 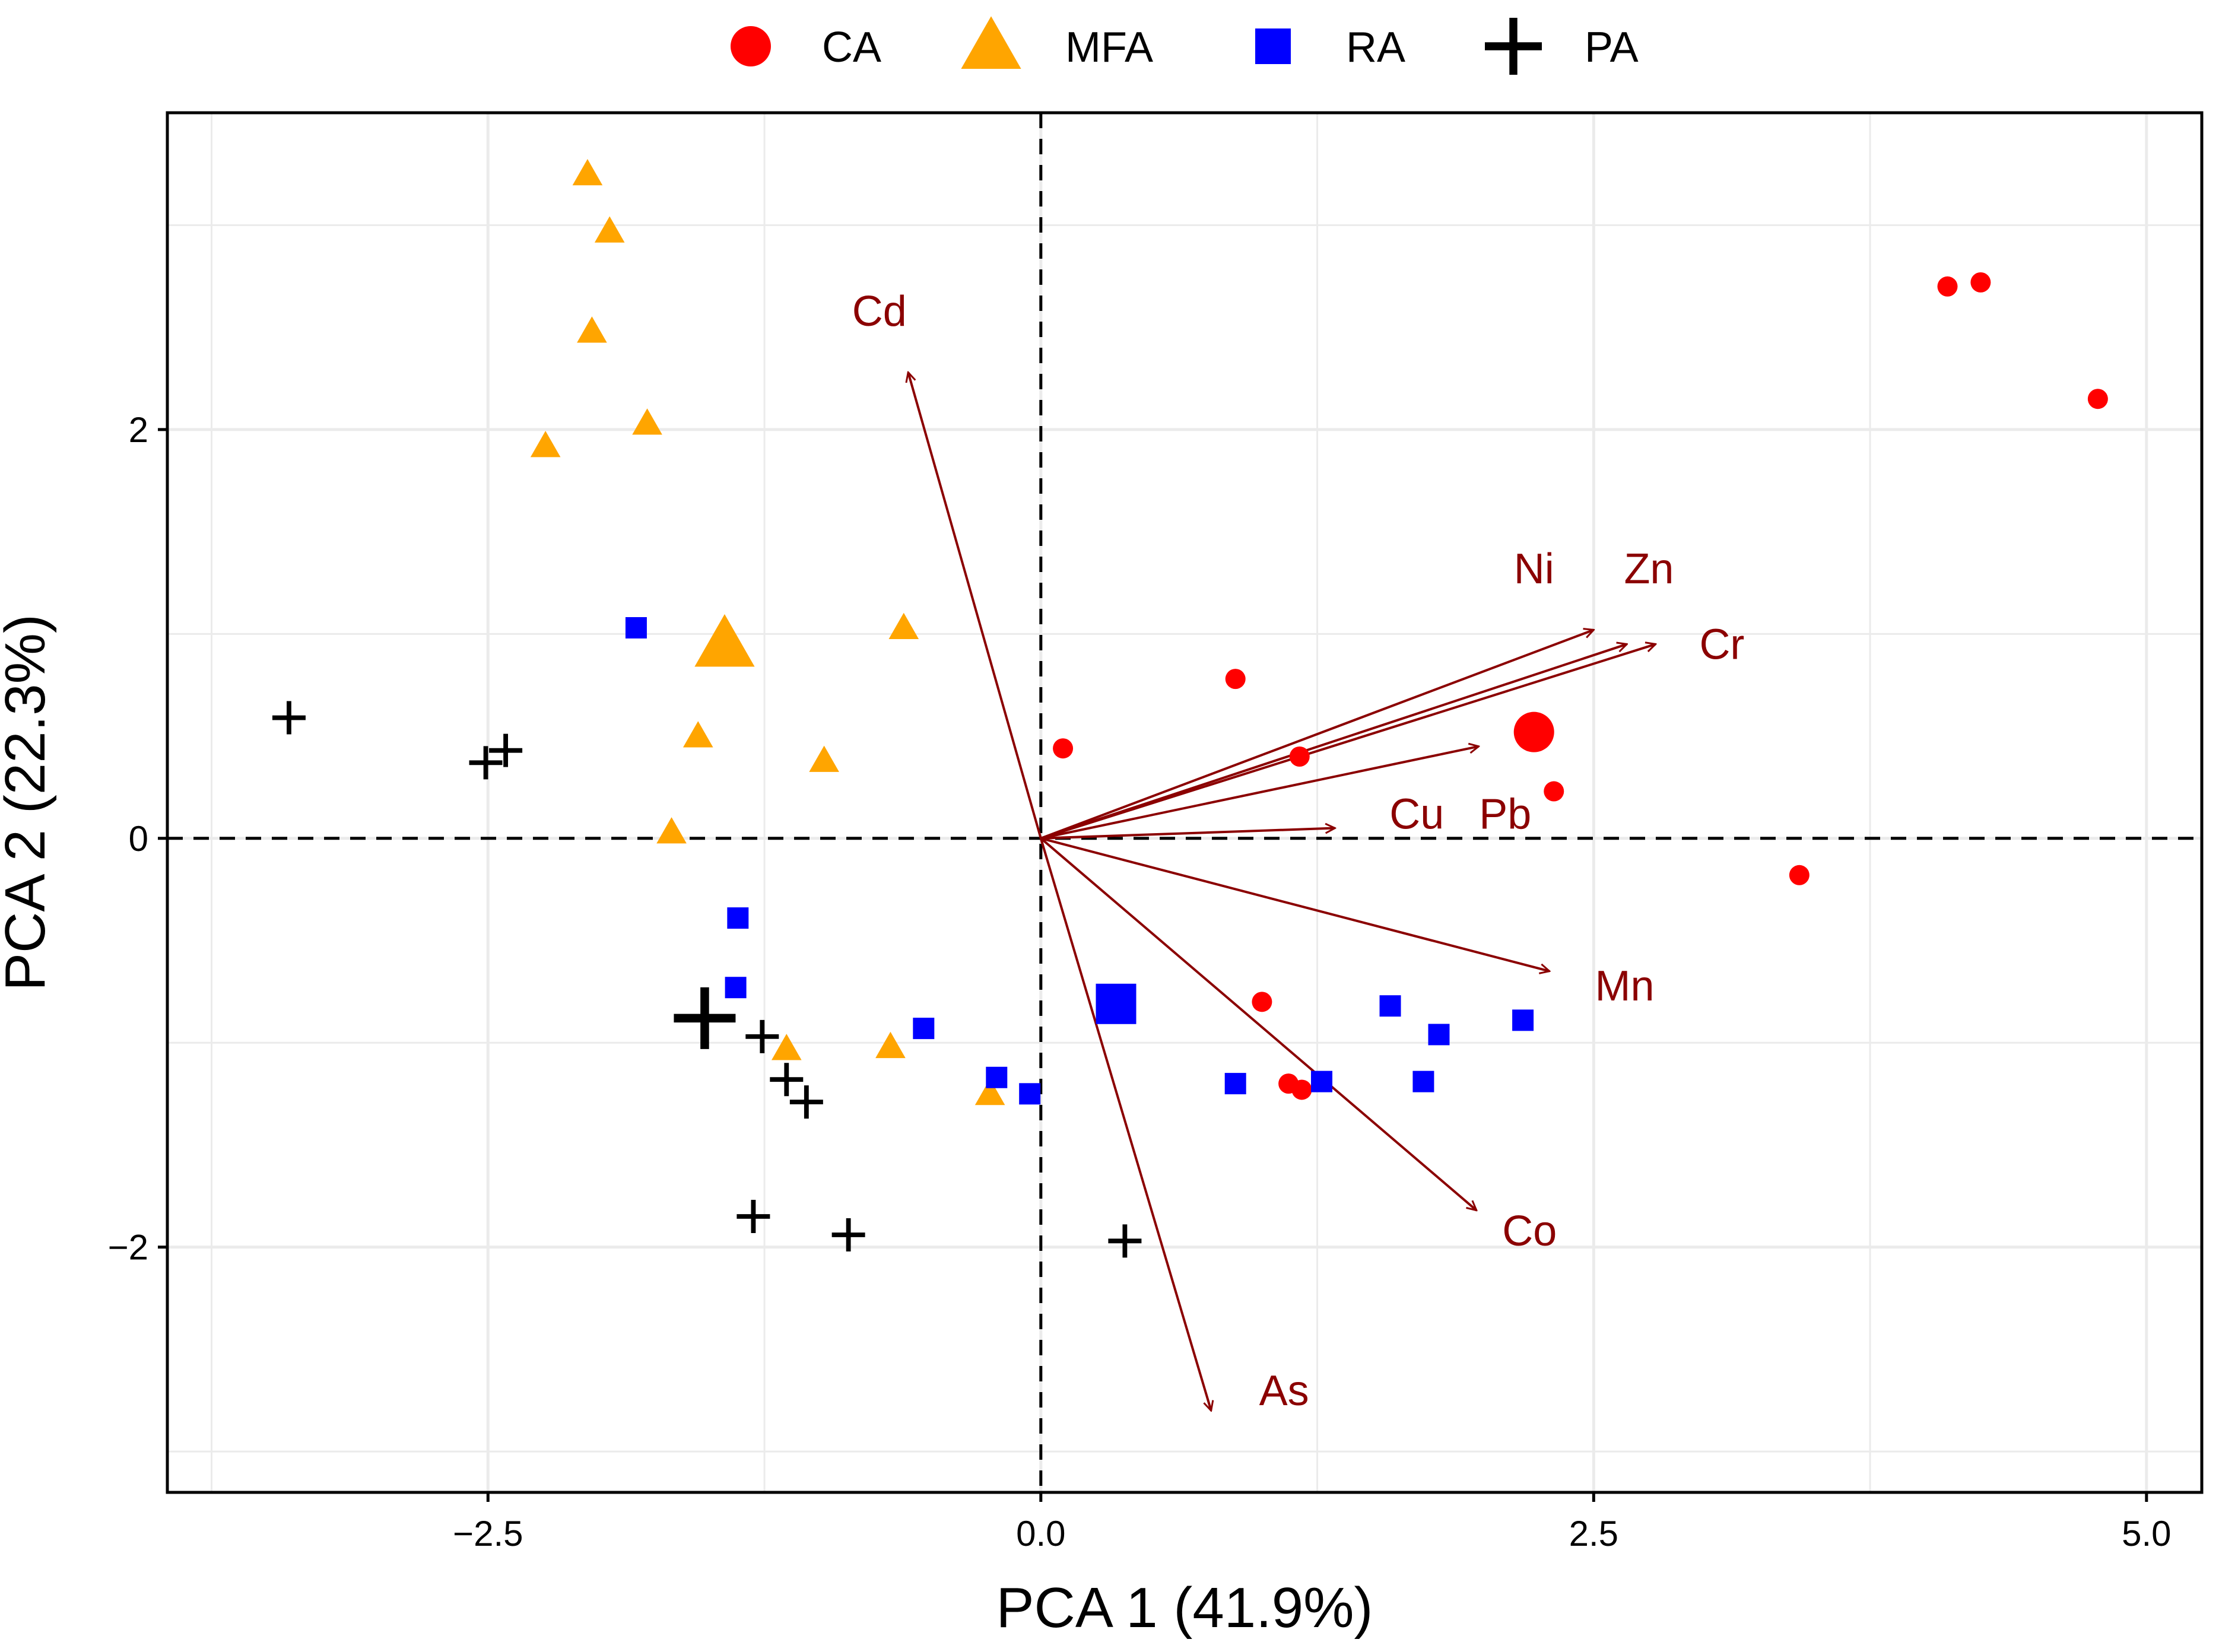 I want to click on x-tick-label: −2.5, so click(x=488, y=1533).